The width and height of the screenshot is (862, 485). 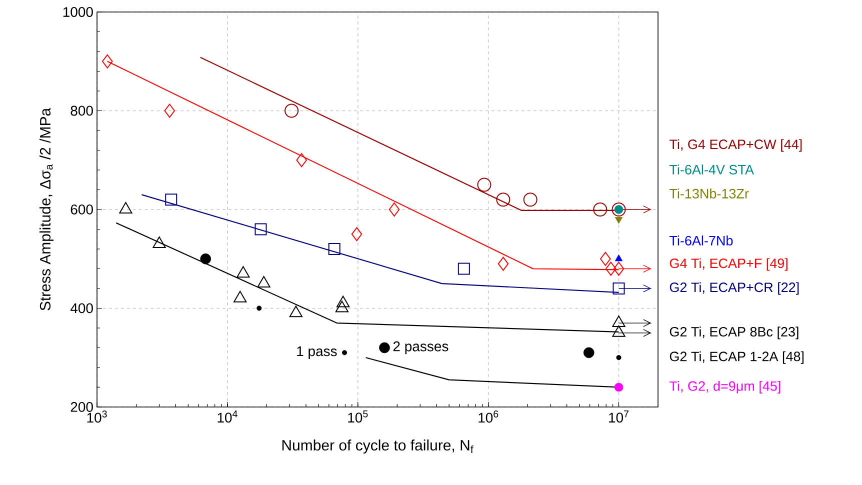 I want to click on x-tick-label: 10$^{3}$, so click(x=97, y=416).